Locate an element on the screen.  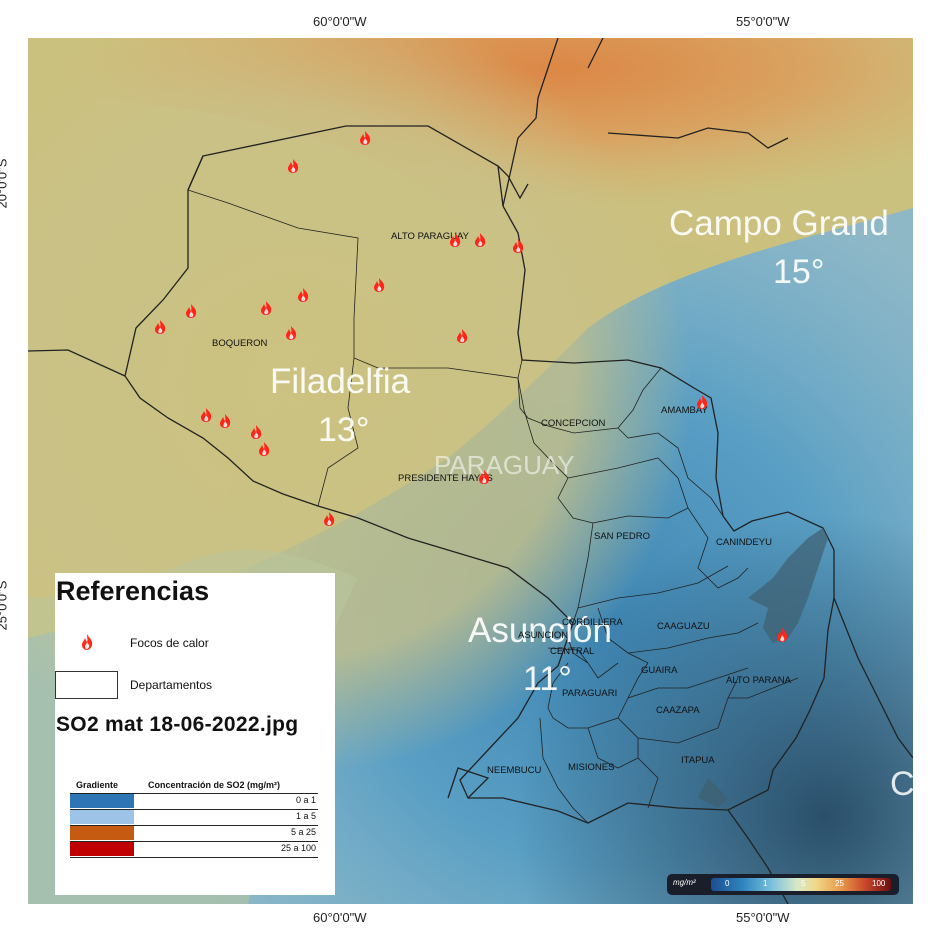
dept-alto-parana: ALTO PARANA is located at coordinates (759, 680).